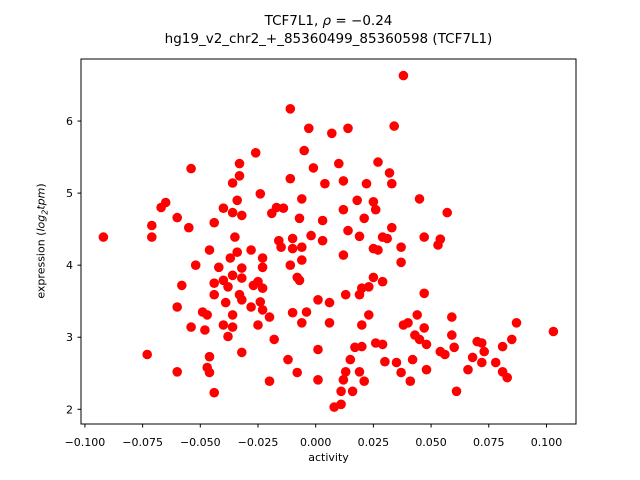  Describe the element at coordinates (41, 240) in the screenshot. I see `y-axis-label: expression (log2tpm)` at that location.